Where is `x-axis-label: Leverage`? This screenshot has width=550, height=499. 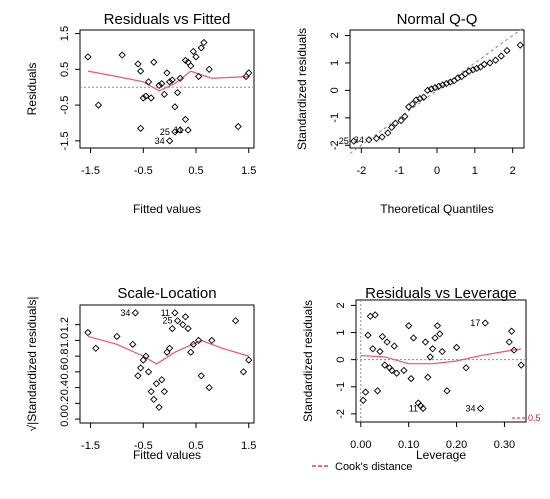
x-axis-label: Leverage is located at coordinates (441, 455).